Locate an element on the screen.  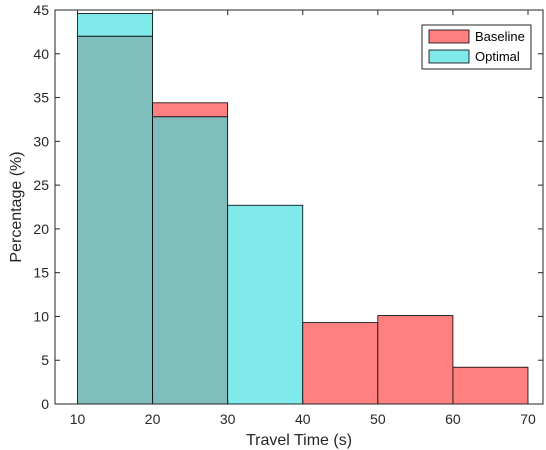
x-tick-label: 50 is located at coordinates (378, 419).